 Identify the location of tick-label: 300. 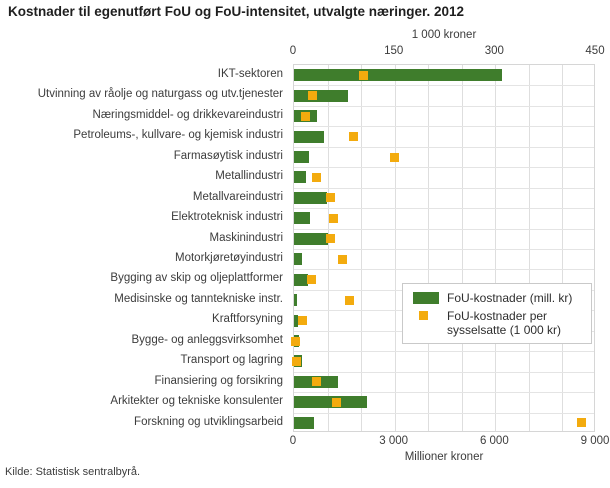
(494, 51).